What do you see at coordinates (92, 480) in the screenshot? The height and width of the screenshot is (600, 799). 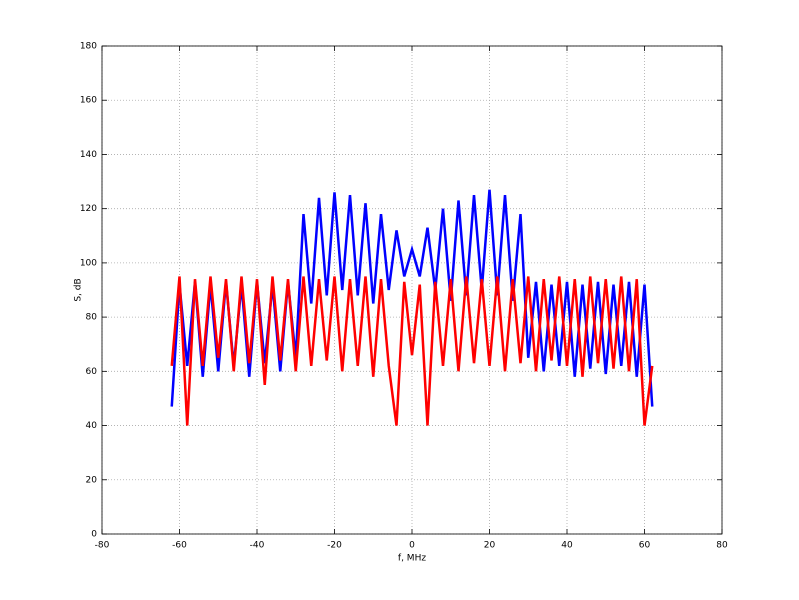 I see `y-tick-label: 20` at bounding box center [92, 480].